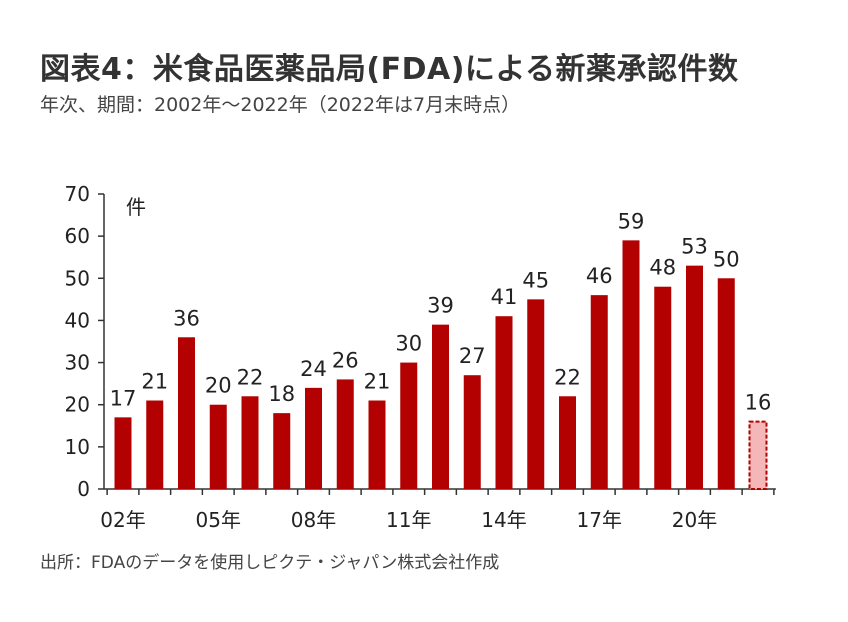 The height and width of the screenshot is (622, 848). Describe the element at coordinates (472, 356) in the screenshot. I see `data-label: 27` at that location.